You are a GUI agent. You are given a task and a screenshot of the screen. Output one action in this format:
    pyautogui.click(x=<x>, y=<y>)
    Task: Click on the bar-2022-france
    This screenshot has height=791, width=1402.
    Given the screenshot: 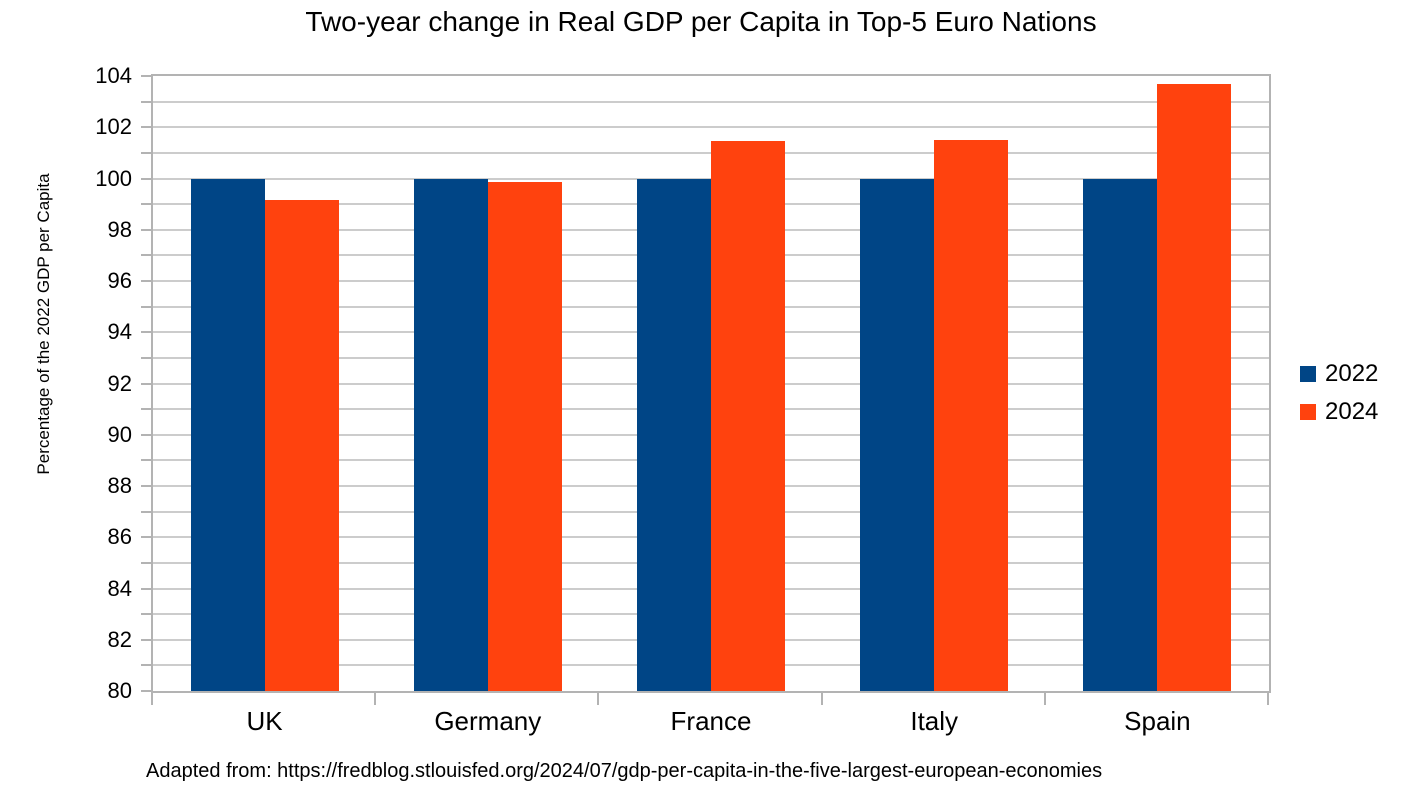 What is the action you would take?
    pyautogui.click(x=674, y=434)
    